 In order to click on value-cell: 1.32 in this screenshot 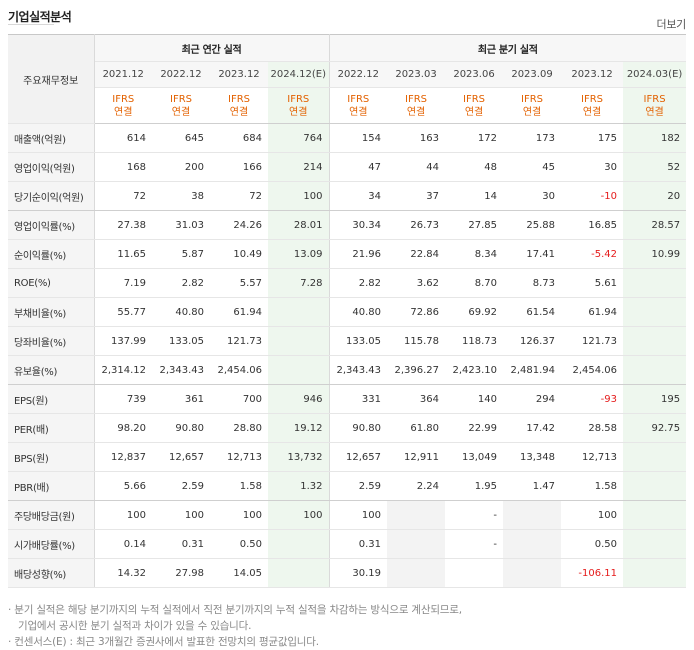, I will do `click(299, 486)`.